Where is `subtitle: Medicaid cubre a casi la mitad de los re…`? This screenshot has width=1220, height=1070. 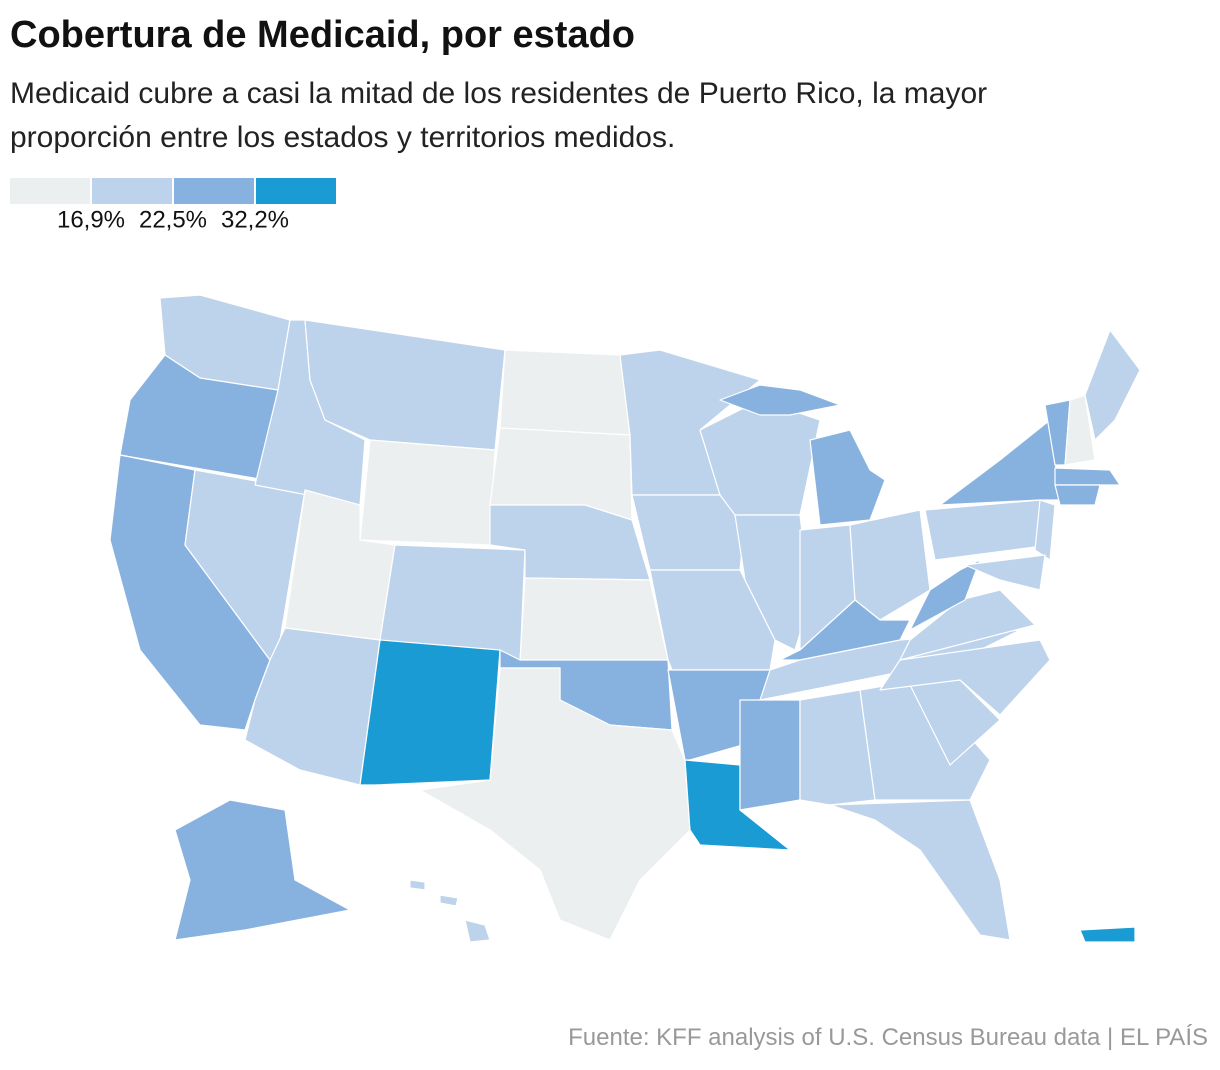
subtitle: Medicaid cubre a casi la mitad de los re… is located at coordinates (499, 115).